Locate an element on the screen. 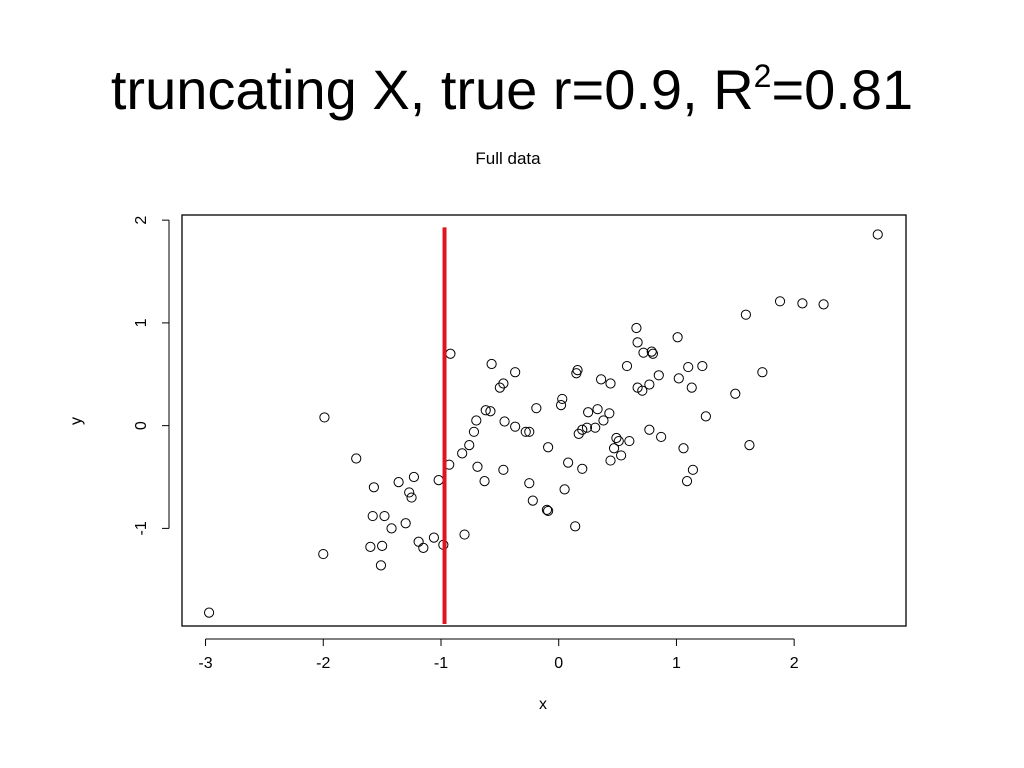 The image size is (1024, 768). y-axis: -1 0 1 2 is located at coordinates (151, 376).